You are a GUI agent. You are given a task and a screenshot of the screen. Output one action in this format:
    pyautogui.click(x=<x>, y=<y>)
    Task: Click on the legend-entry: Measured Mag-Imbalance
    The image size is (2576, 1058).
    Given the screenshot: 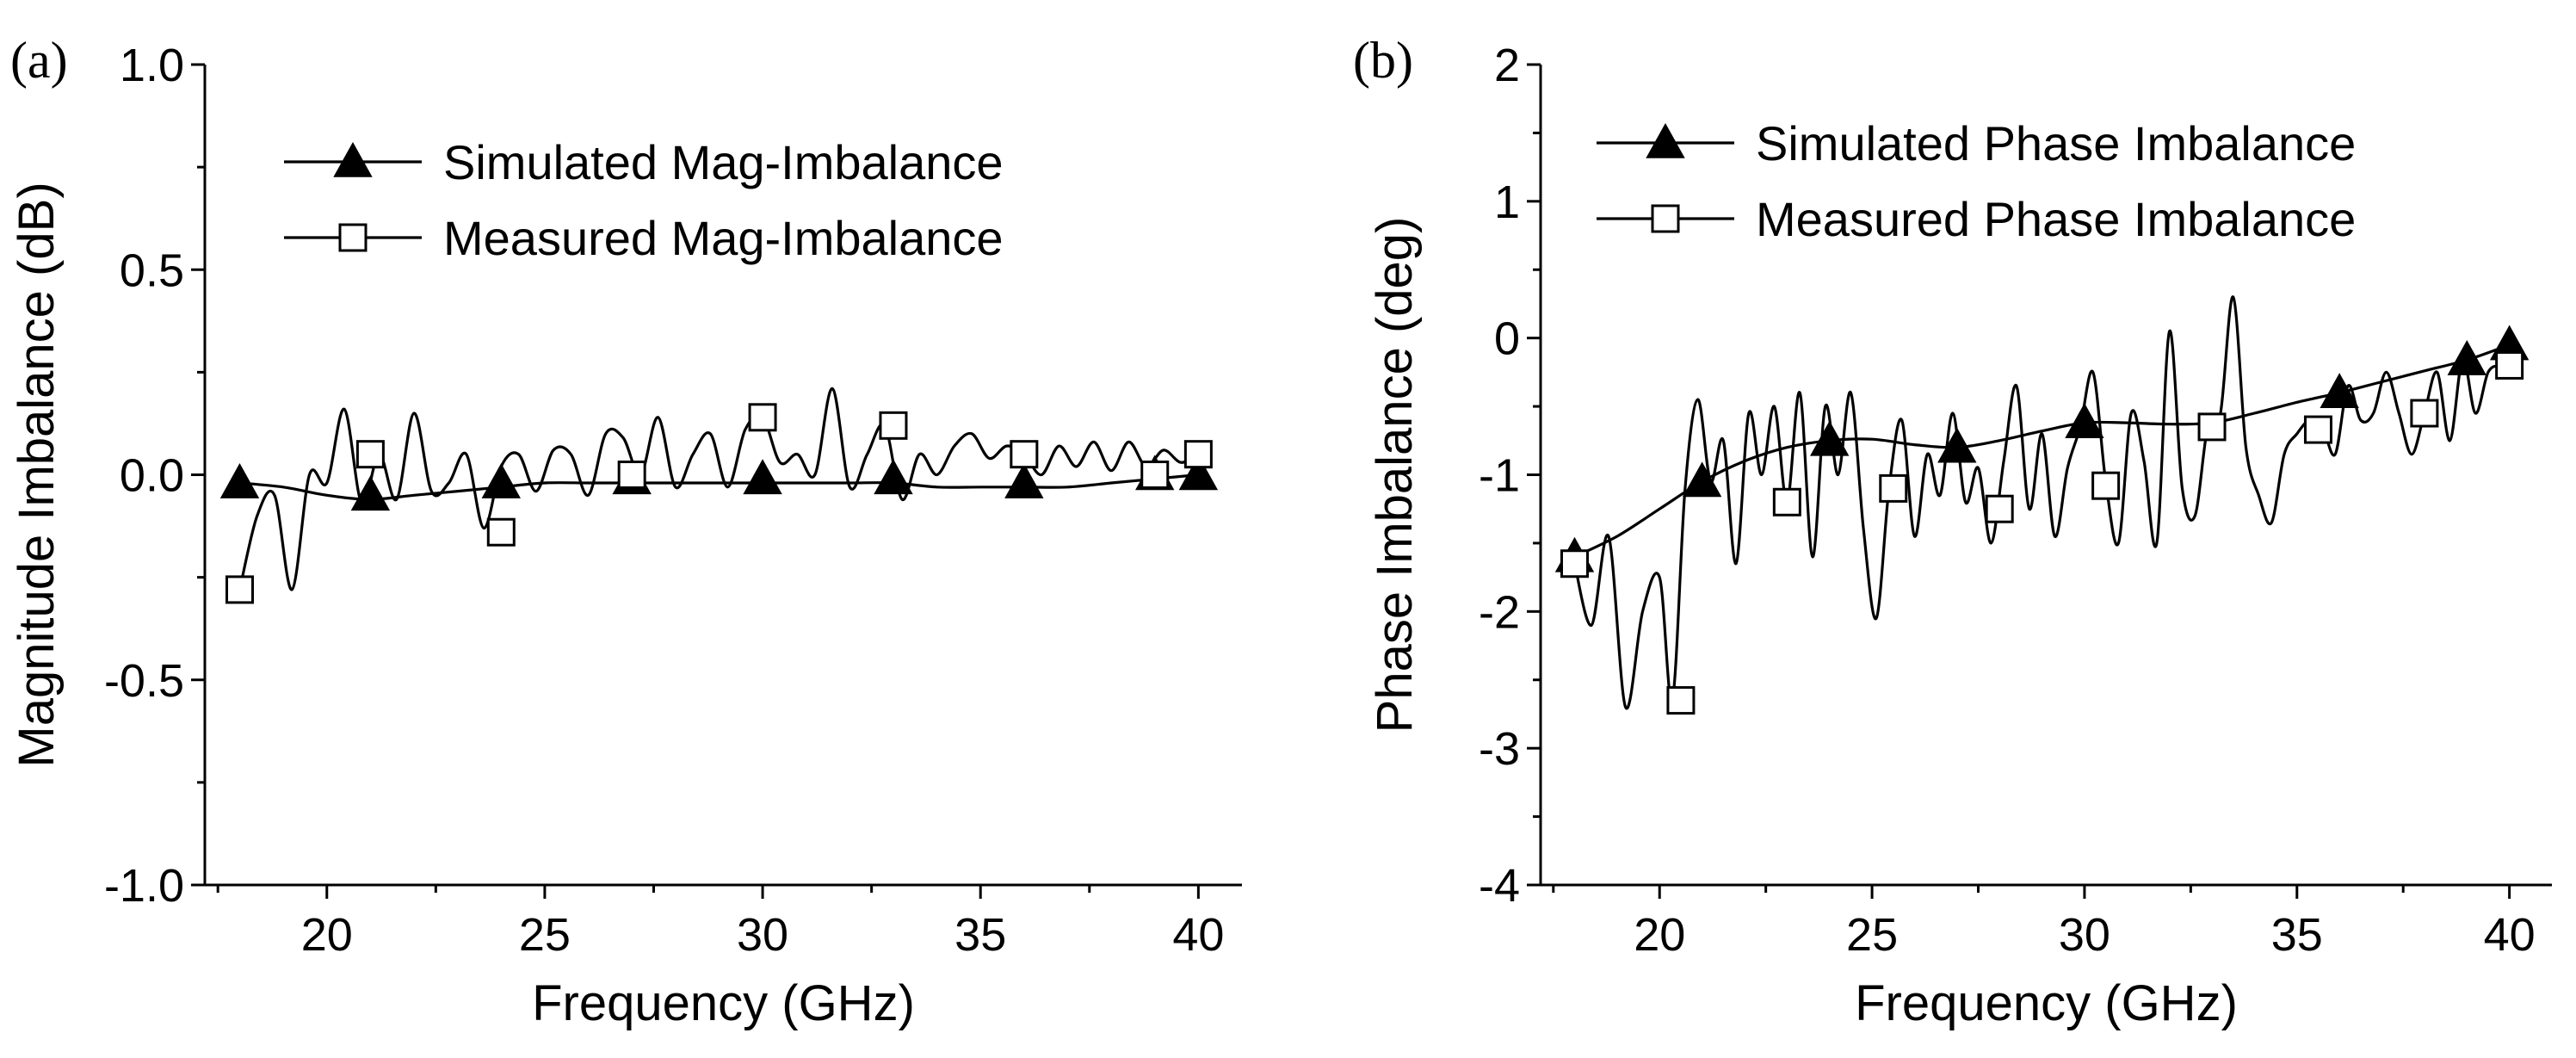 What is the action you would take?
    pyautogui.click(x=644, y=238)
    